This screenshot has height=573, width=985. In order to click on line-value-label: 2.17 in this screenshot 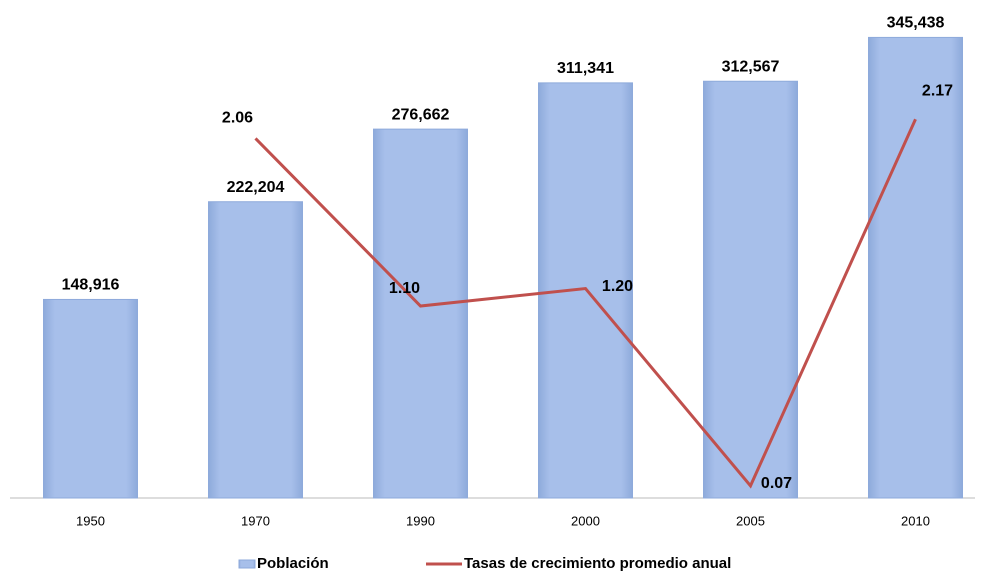, I will do `click(937, 90)`.